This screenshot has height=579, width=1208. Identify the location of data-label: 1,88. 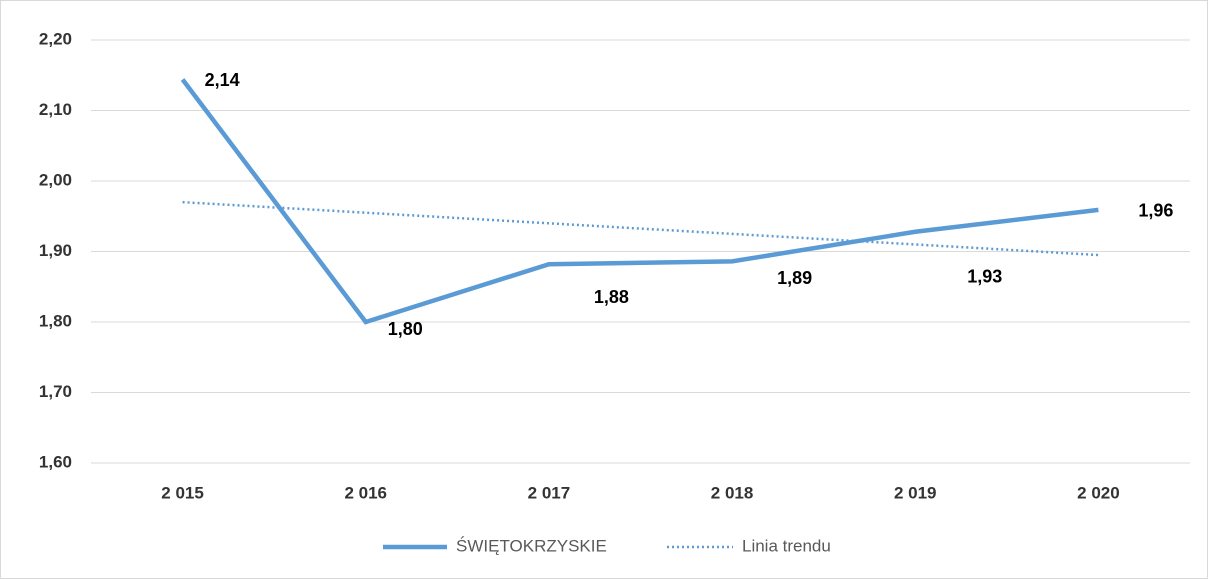
(611, 297).